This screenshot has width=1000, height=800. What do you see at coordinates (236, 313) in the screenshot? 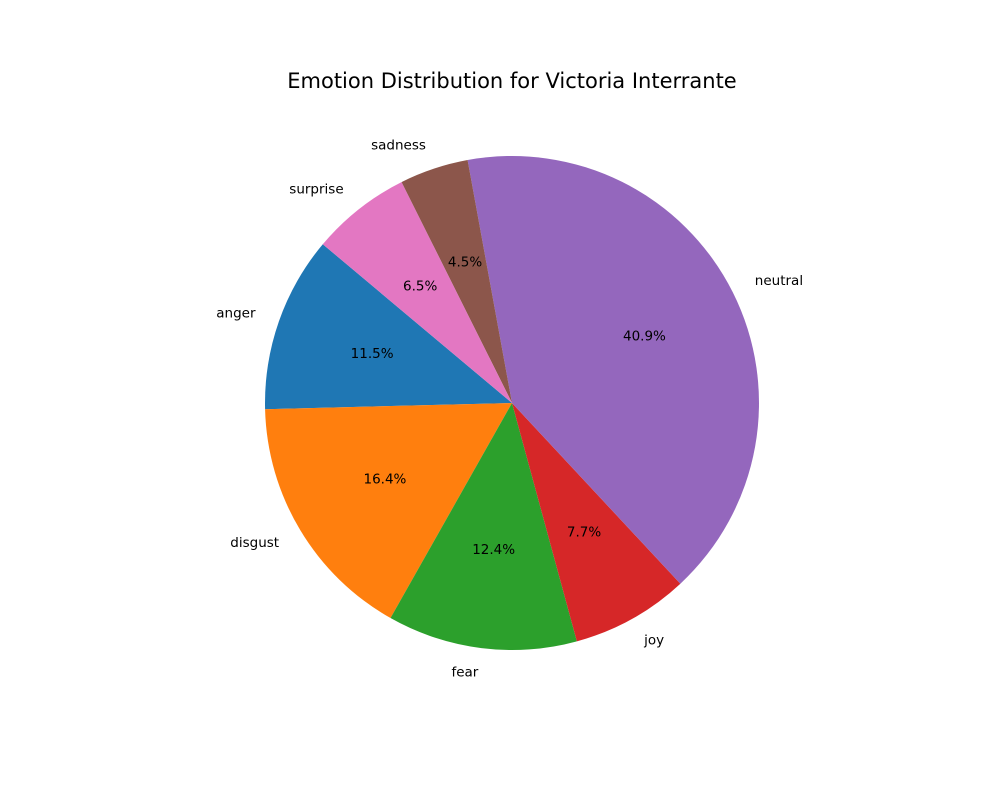
I see `slice-label-anger: anger` at bounding box center [236, 313].